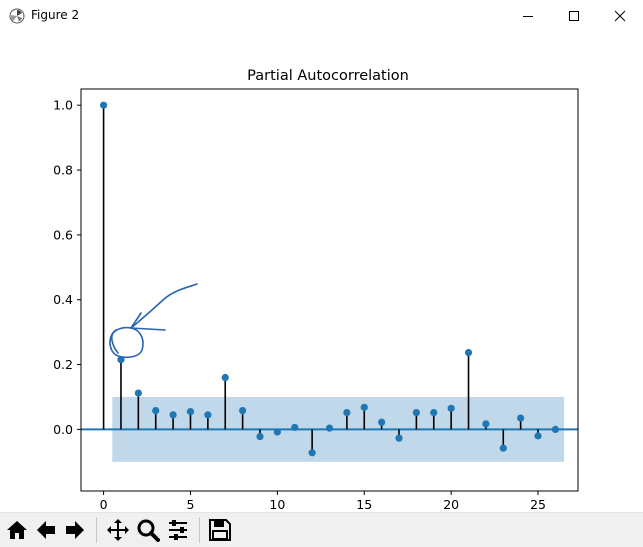 Image resolution: width=643 pixels, height=547 pixels. What do you see at coordinates (63, 234) in the screenshot?
I see `y-tick-label: 0.6` at bounding box center [63, 234].